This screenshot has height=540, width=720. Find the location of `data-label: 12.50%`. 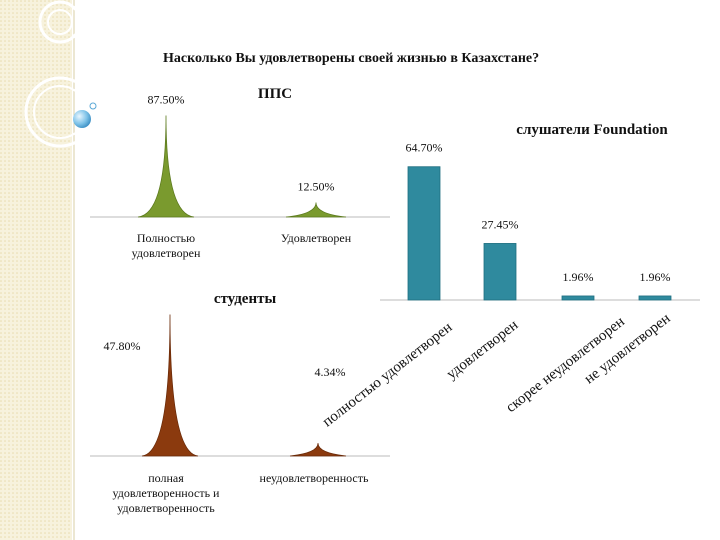

data-label: 12.50% is located at coordinates (316, 187).